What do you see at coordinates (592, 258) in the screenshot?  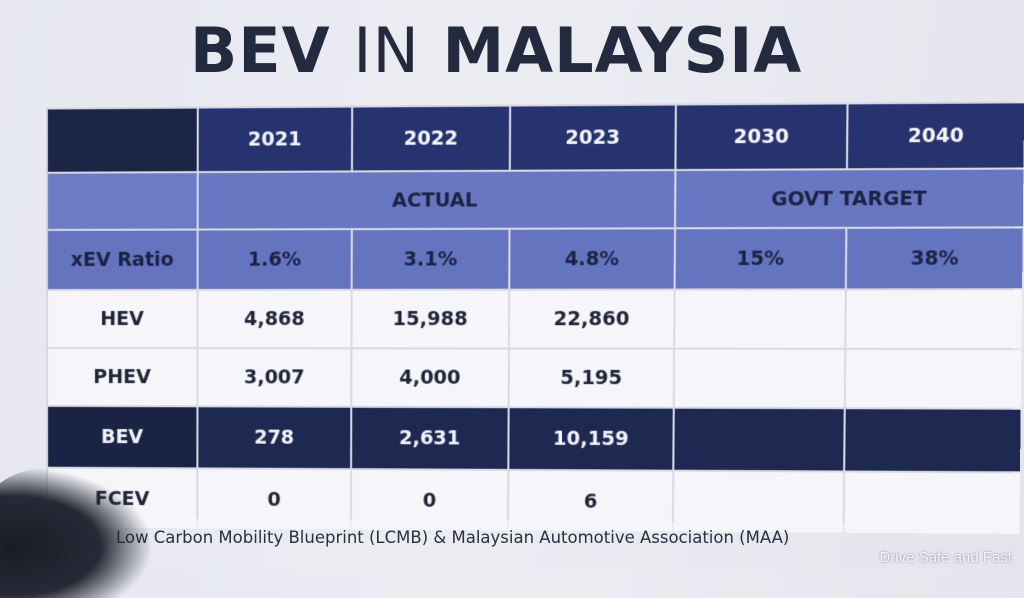 I see `ratio-2023: 4.8%` at bounding box center [592, 258].